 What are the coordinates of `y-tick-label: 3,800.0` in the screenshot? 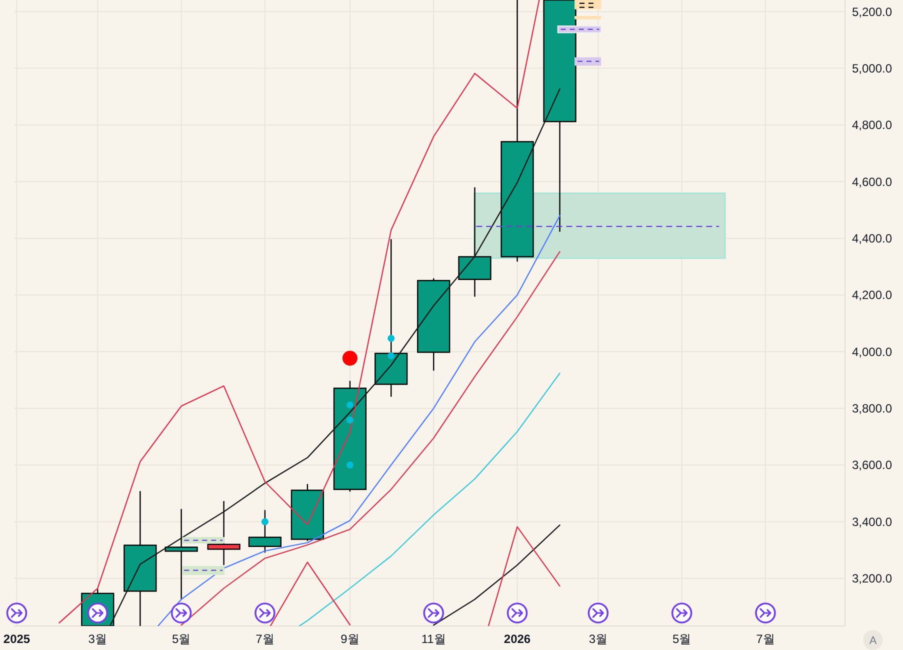 It's located at (872, 409).